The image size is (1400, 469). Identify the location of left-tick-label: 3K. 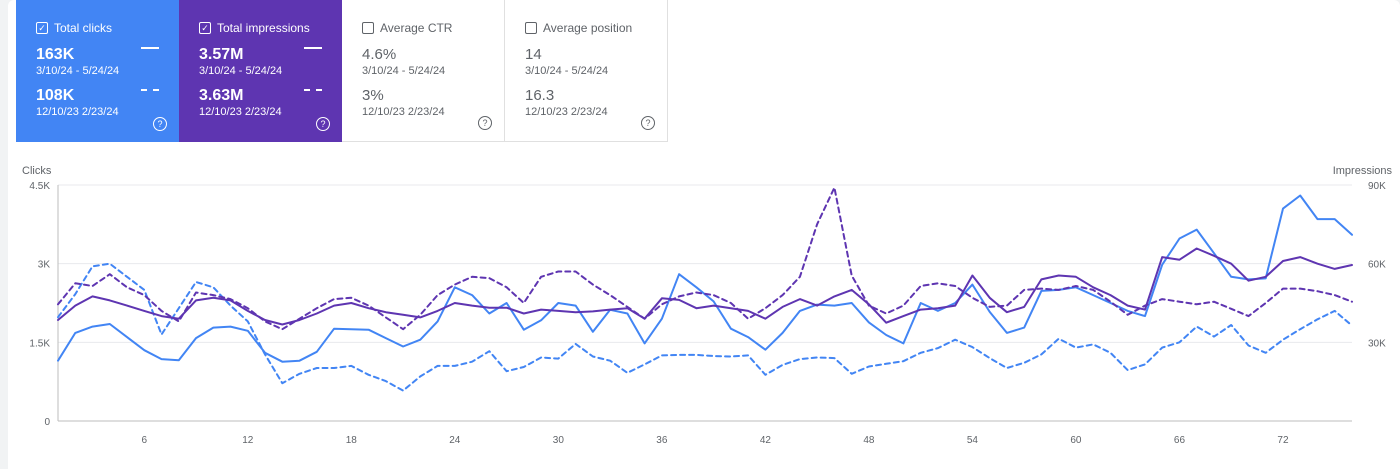
(44, 265).